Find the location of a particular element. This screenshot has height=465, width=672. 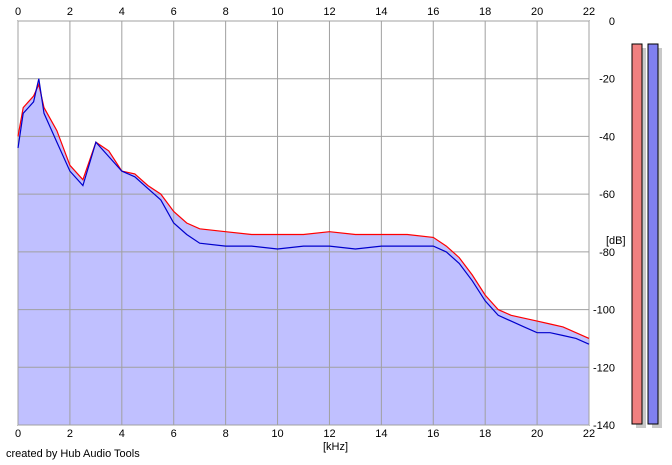

x-tick-label-bottom: 16 is located at coordinates (433, 434).